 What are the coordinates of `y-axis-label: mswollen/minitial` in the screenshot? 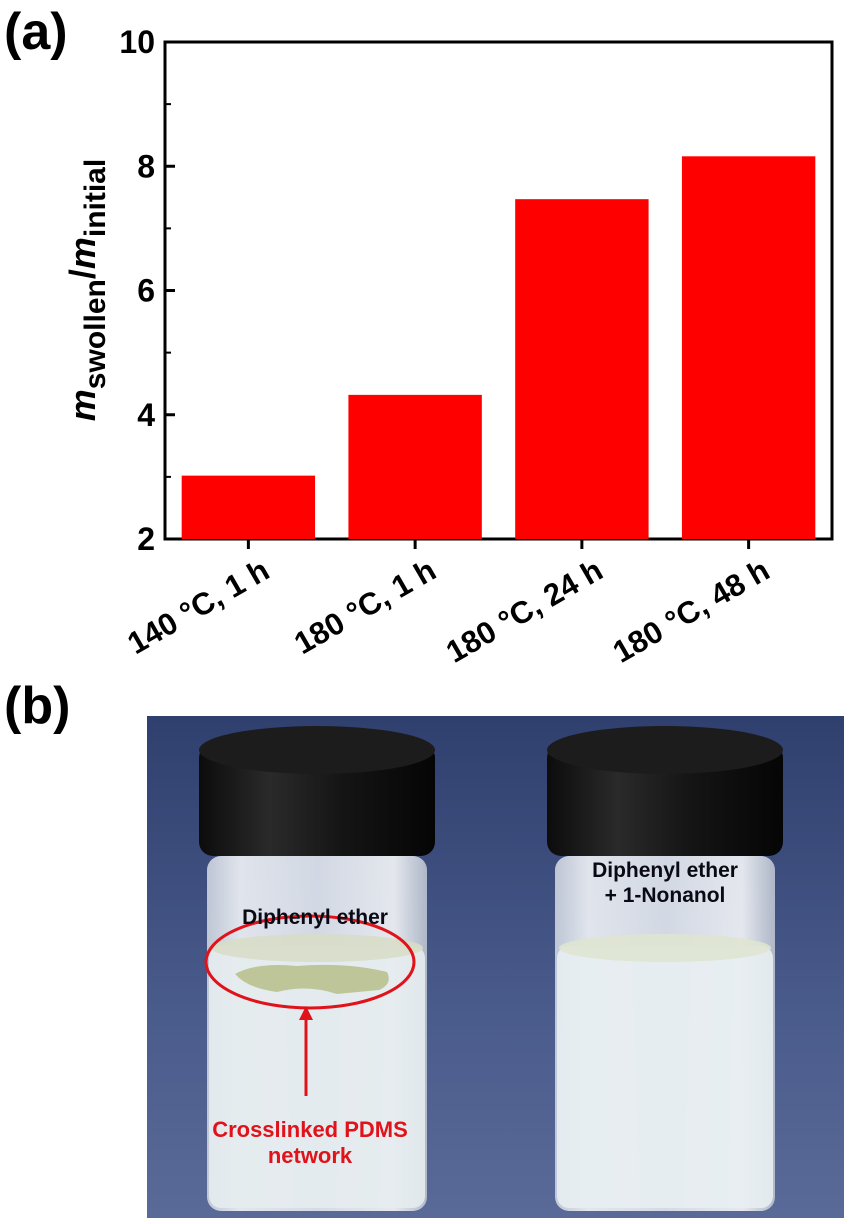 It's located at (87, 290).